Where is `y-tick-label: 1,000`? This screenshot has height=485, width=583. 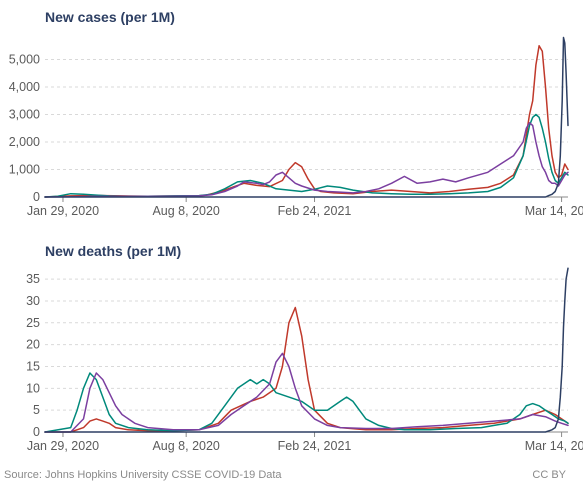
y-tick-label: 1,000 is located at coordinates (24, 170).